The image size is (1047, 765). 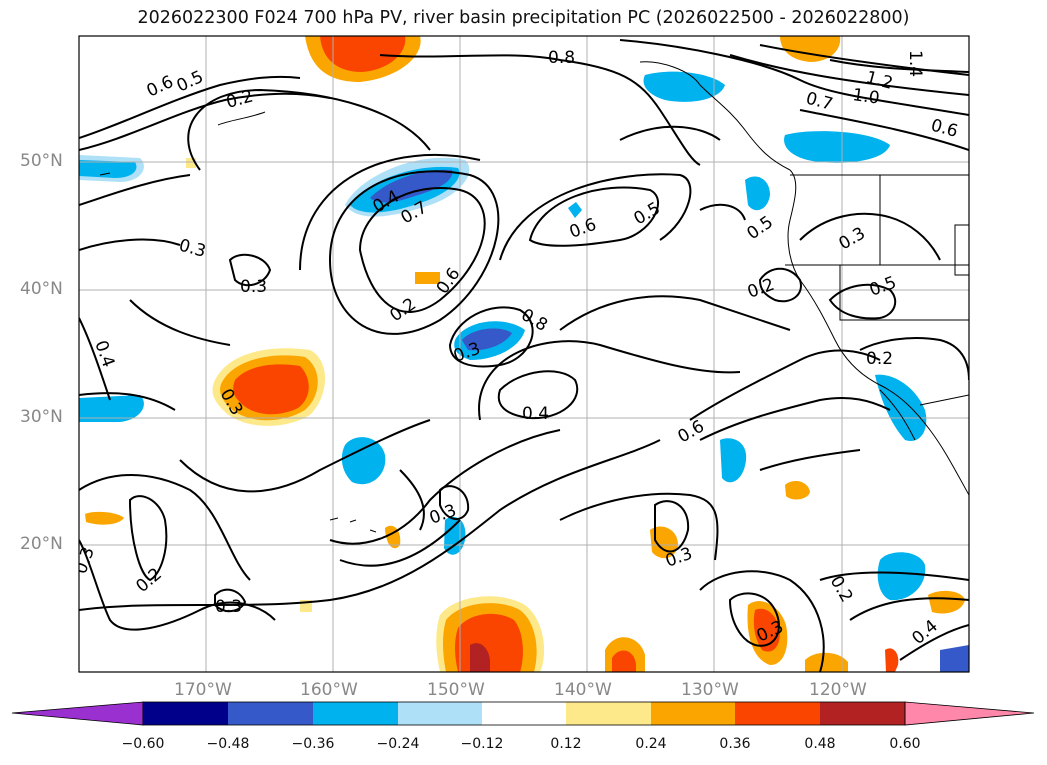 What do you see at coordinates (735, 744) in the screenshot?
I see `colorbar-tick-label: 0.36` at bounding box center [735, 744].